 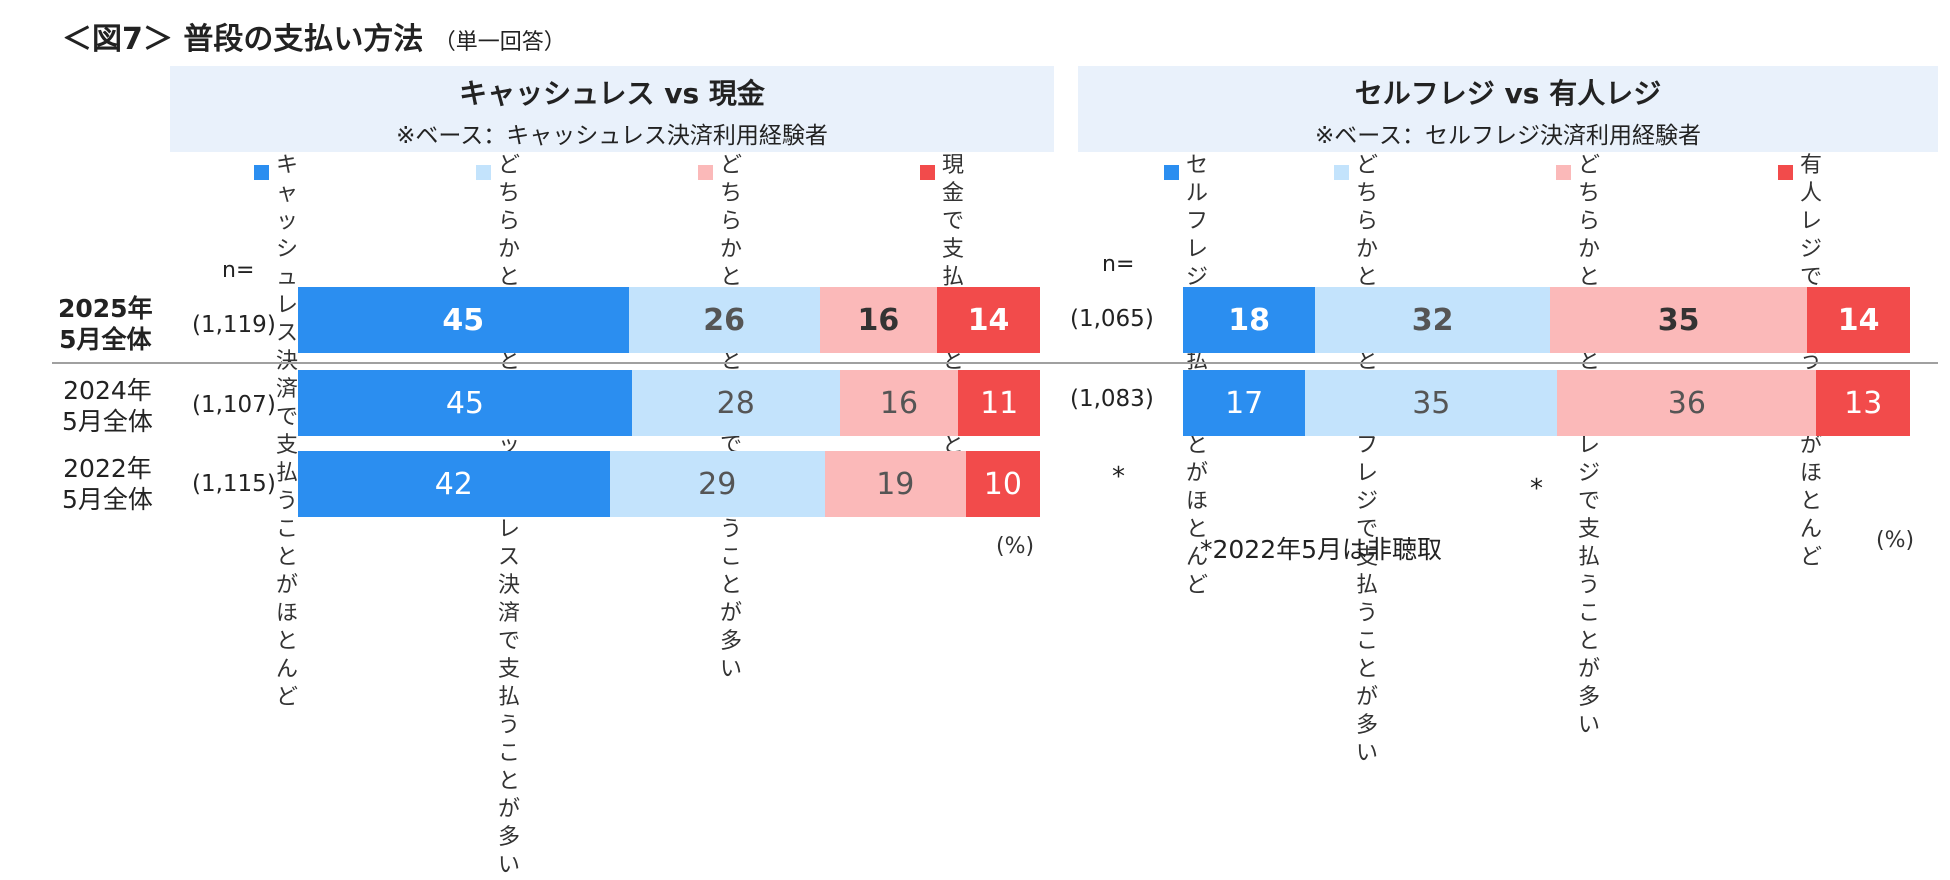 What do you see at coordinates (1321, 549) in the screenshot?
I see `footnote: *2022年5月は非聴取` at bounding box center [1321, 549].